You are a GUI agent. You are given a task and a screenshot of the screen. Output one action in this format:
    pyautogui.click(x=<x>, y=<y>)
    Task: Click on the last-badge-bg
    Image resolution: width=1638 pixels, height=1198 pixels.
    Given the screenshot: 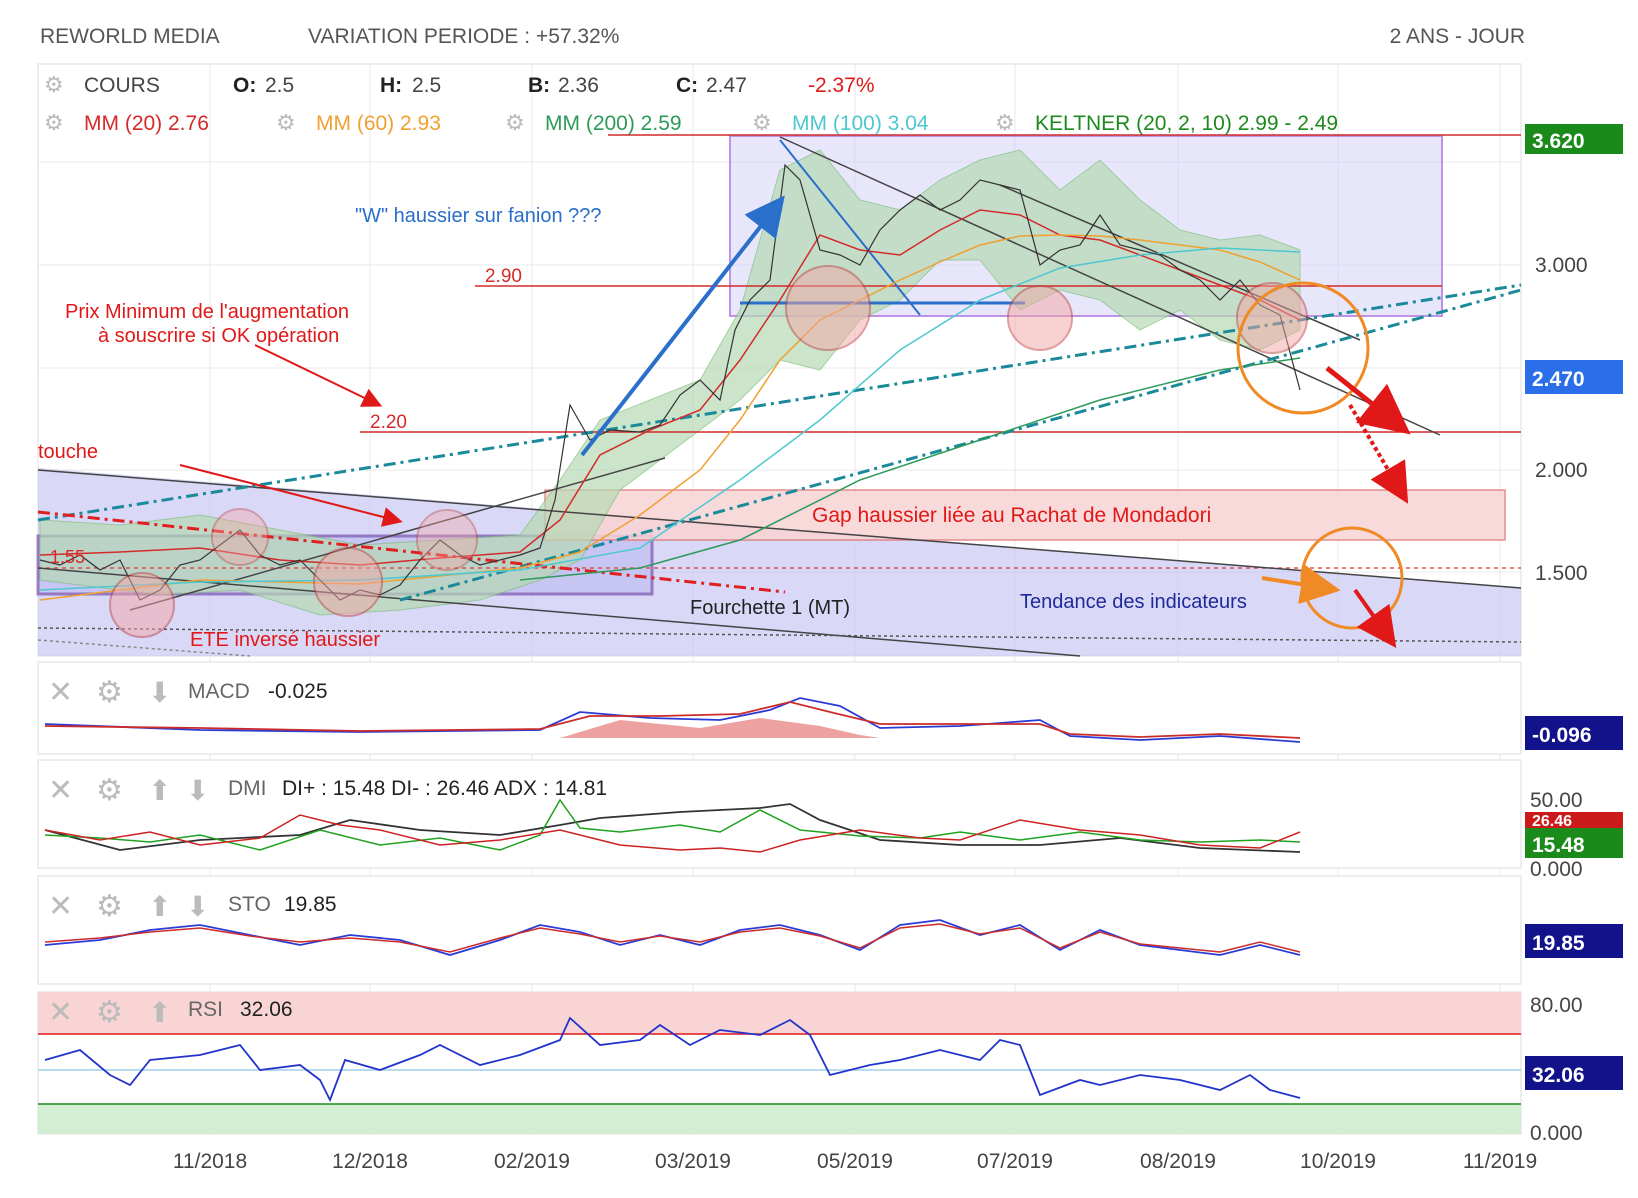 What is the action you would take?
    pyautogui.click(x=1574, y=377)
    